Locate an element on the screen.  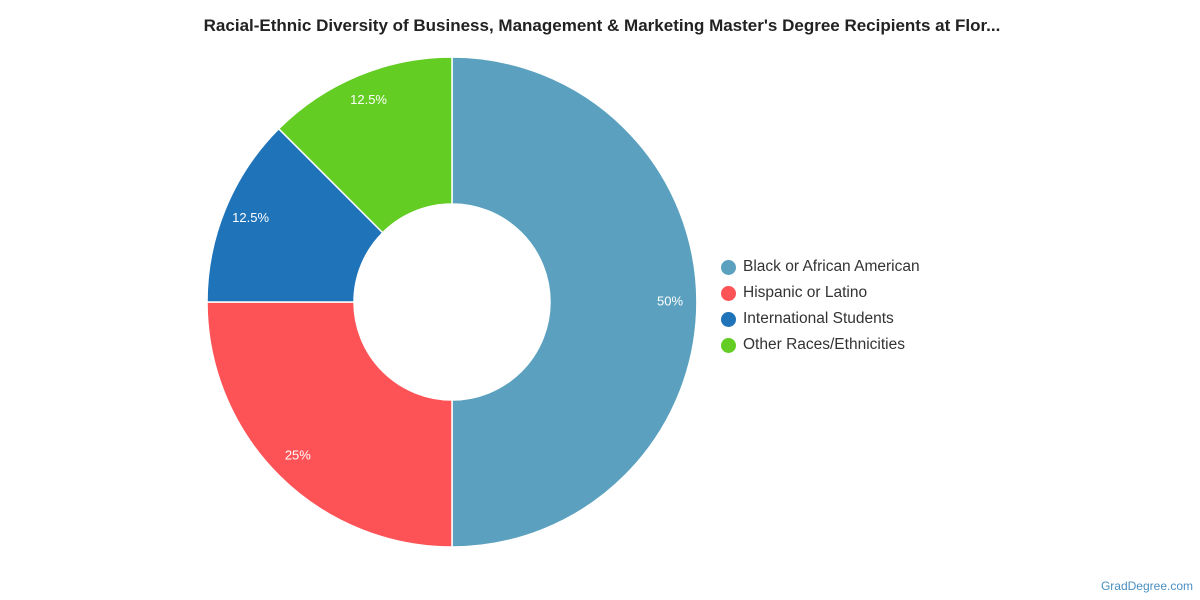
watermark: GradDegree.com is located at coordinates (1146, 586).